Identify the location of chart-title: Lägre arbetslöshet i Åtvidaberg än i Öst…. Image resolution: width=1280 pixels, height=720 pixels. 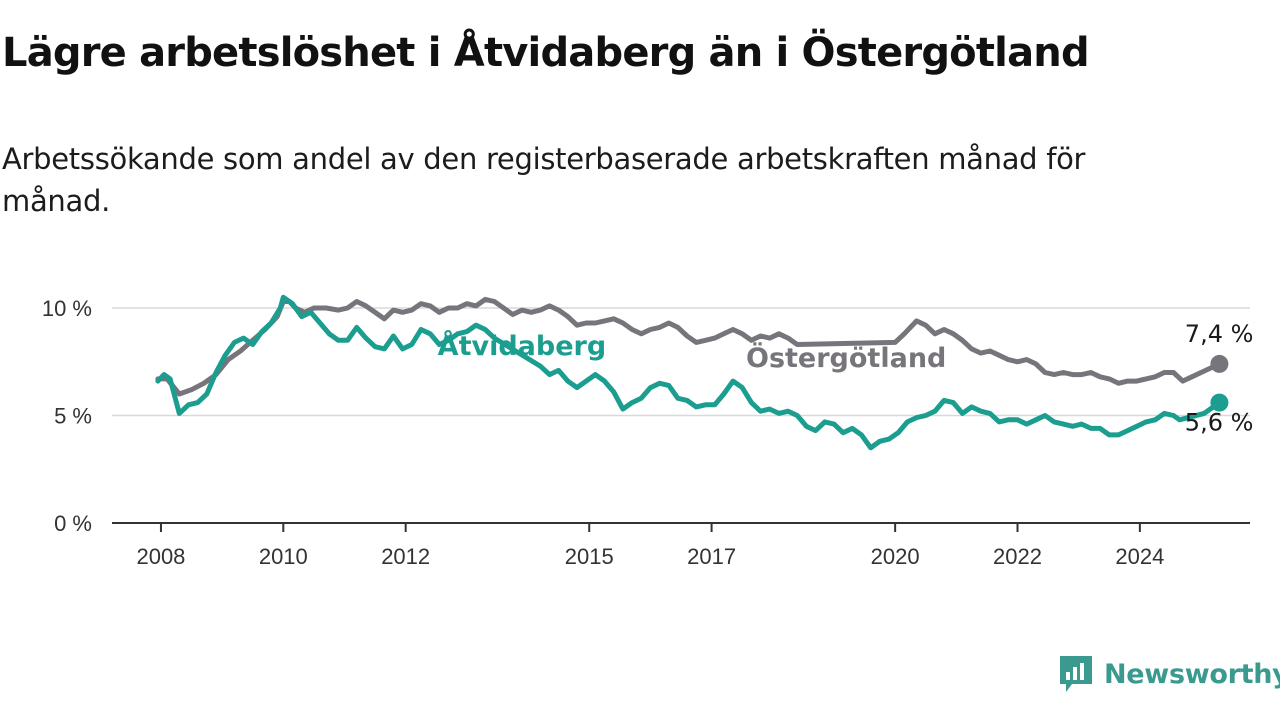
(546, 53).